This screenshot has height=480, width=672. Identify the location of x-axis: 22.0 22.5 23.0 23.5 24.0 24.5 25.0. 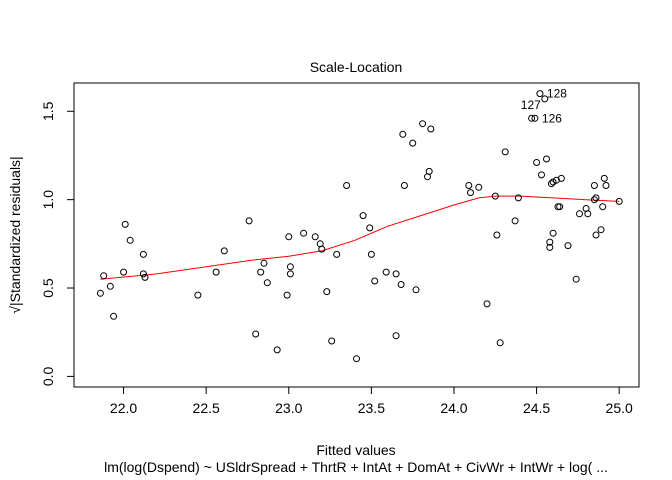
(371, 401).